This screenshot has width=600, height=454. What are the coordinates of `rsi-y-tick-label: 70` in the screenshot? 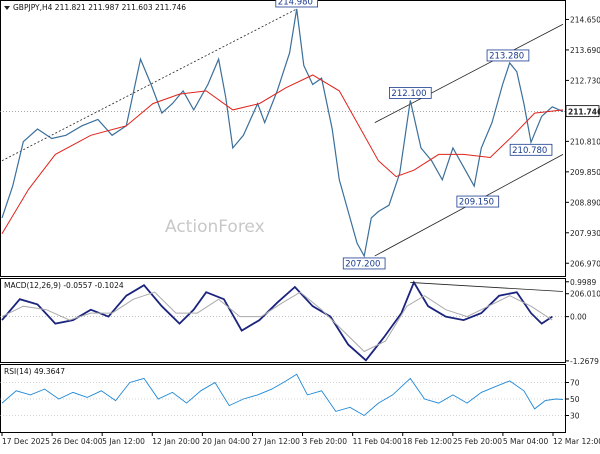 It's located at (575, 383).